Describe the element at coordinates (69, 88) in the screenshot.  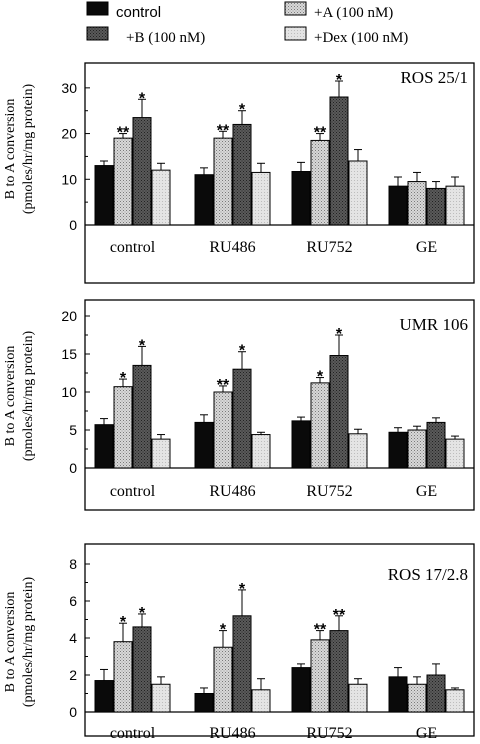
I see `y-tick-label: 30` at that location.